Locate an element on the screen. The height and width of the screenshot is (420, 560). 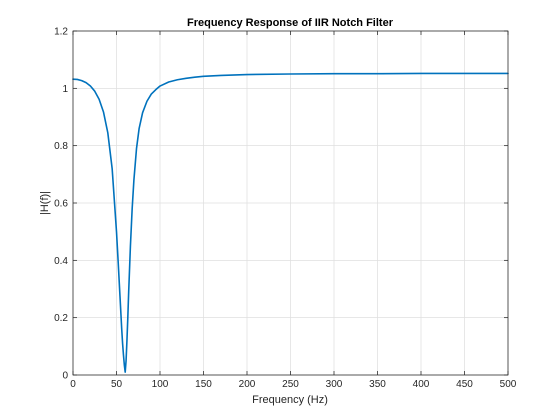
x-tick-label: 150 is located at coordinates (203, 384).